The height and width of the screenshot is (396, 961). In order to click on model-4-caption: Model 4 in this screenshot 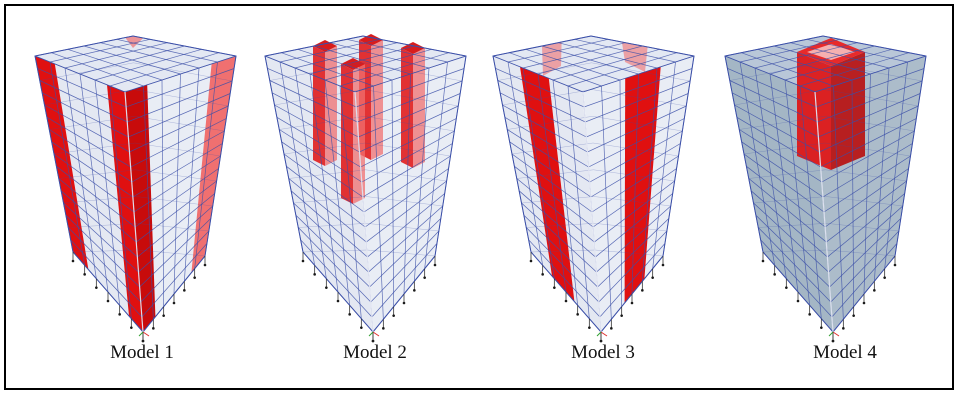, I will do `click(845, 352)`.